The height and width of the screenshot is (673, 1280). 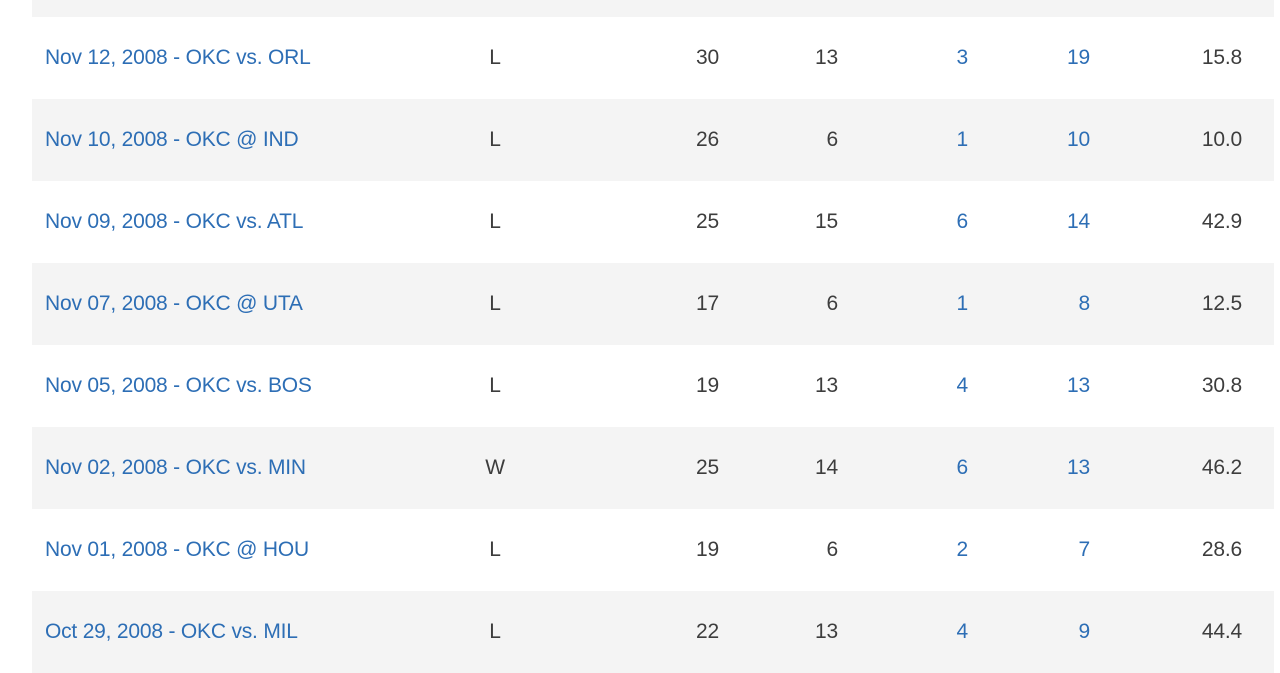 What do you see at coordinates (935, 550) in the screenshot?
I see `stat-link-cell: 2` at bounding box center [935, 550].